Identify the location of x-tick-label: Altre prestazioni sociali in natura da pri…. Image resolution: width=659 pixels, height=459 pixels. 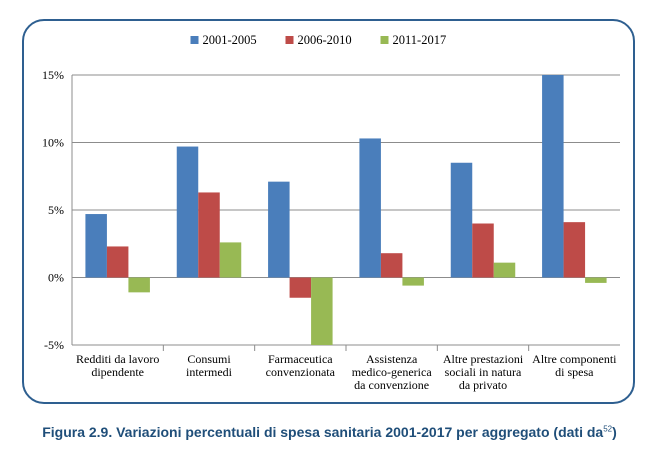
(483, 372).